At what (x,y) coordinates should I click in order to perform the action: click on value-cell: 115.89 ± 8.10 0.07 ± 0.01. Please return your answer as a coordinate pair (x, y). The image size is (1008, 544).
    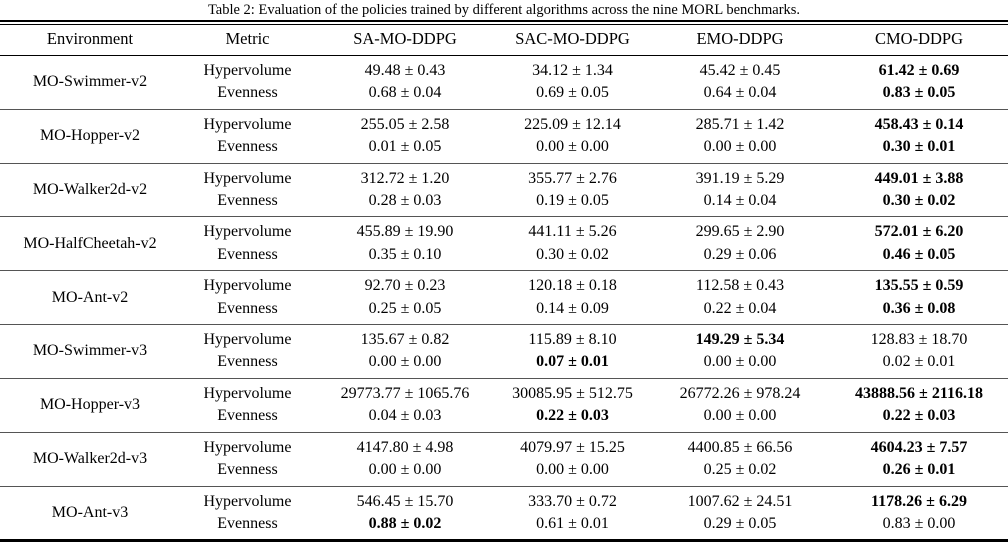
    Looking at the image, I should click on (572, 352).